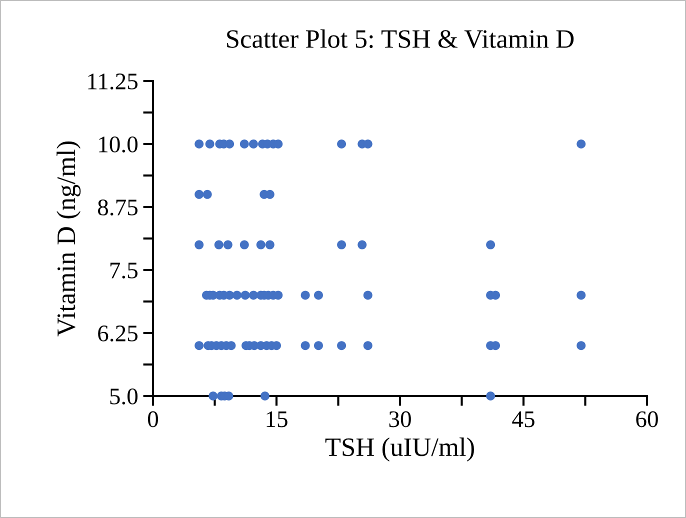  Describe the element at coordinates (153, 419) in the screenshot. I see `x-tick-label: 0` at that location.